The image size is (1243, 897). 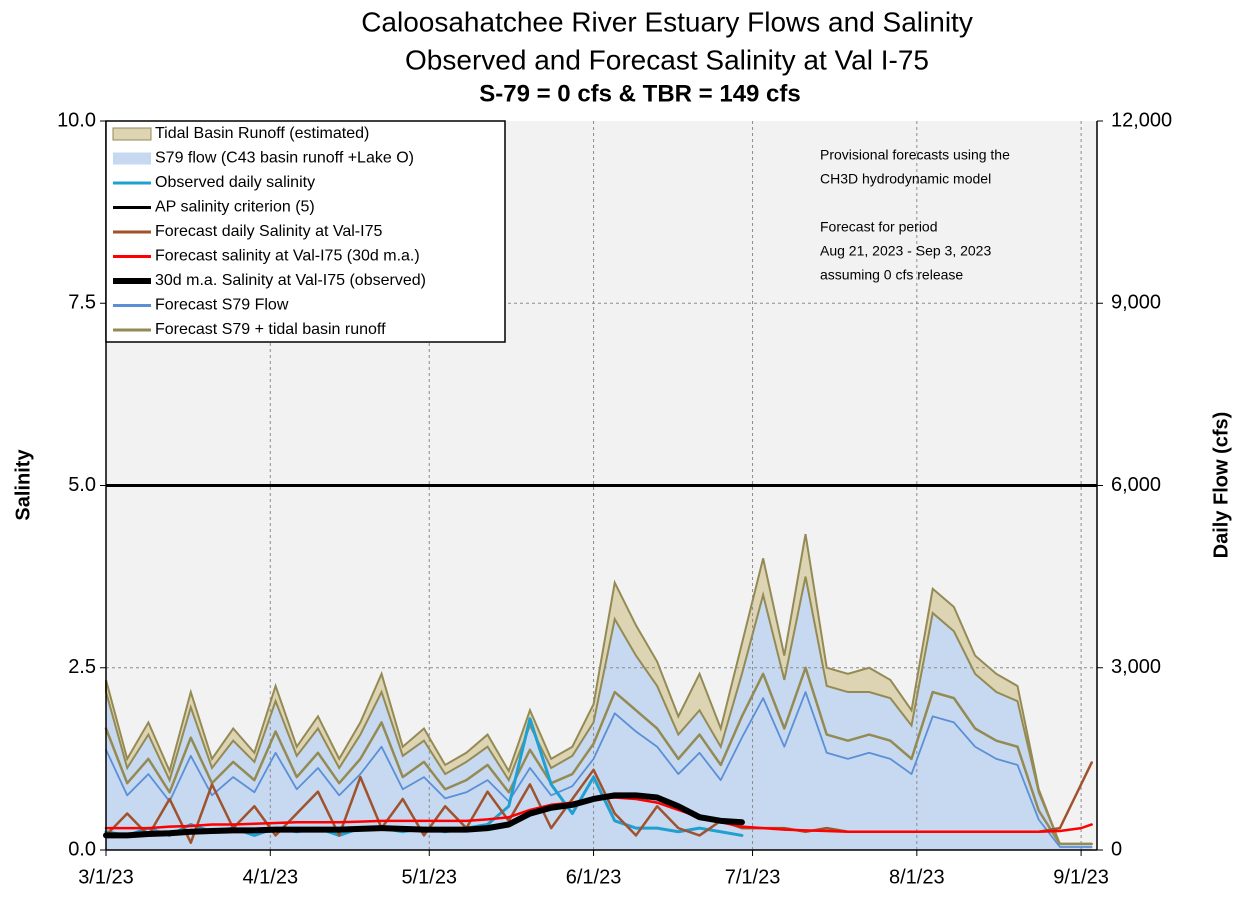 I want to click on annotation: CH3D hydrodynamic model, so click(x=905, y=179).